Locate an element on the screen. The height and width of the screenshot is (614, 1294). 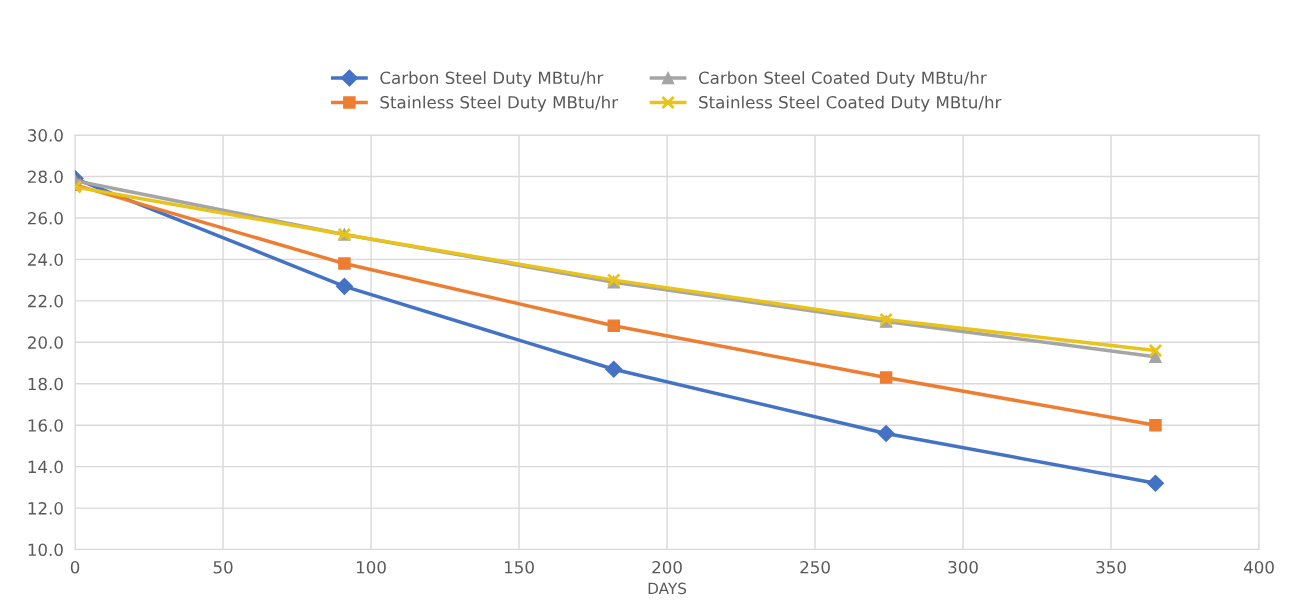
y-tick-label: 22.0 is located at coordinates (45, 301).